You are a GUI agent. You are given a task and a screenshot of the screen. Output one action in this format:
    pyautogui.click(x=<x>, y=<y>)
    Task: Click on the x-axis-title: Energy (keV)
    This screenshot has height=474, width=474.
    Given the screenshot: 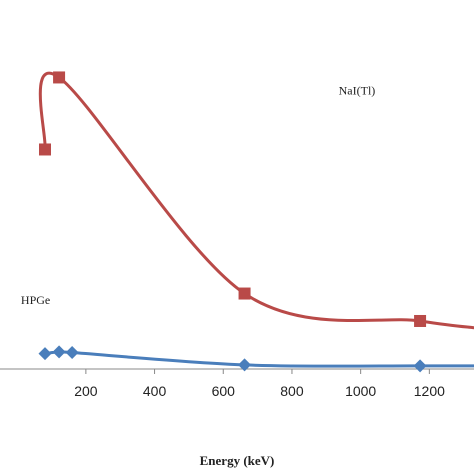 What is the action you would take?
    pyautogui.click(x=237, y=460)
    